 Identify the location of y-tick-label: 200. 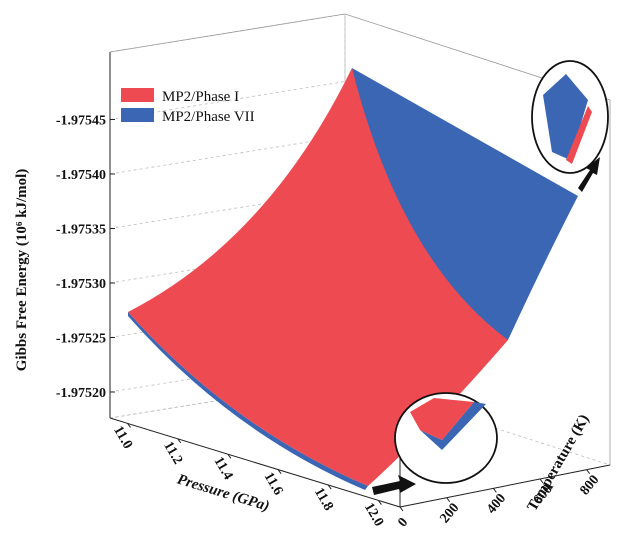
(449, 514).